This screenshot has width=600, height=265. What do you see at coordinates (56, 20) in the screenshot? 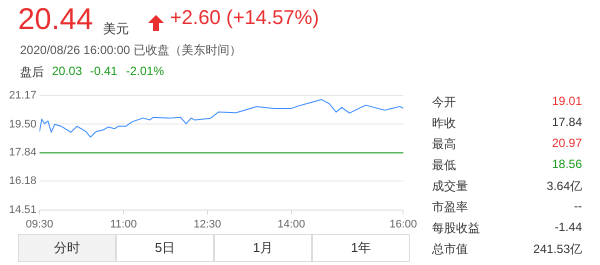
I see `chart-title: 20.44` at bounding box center [56, 20].